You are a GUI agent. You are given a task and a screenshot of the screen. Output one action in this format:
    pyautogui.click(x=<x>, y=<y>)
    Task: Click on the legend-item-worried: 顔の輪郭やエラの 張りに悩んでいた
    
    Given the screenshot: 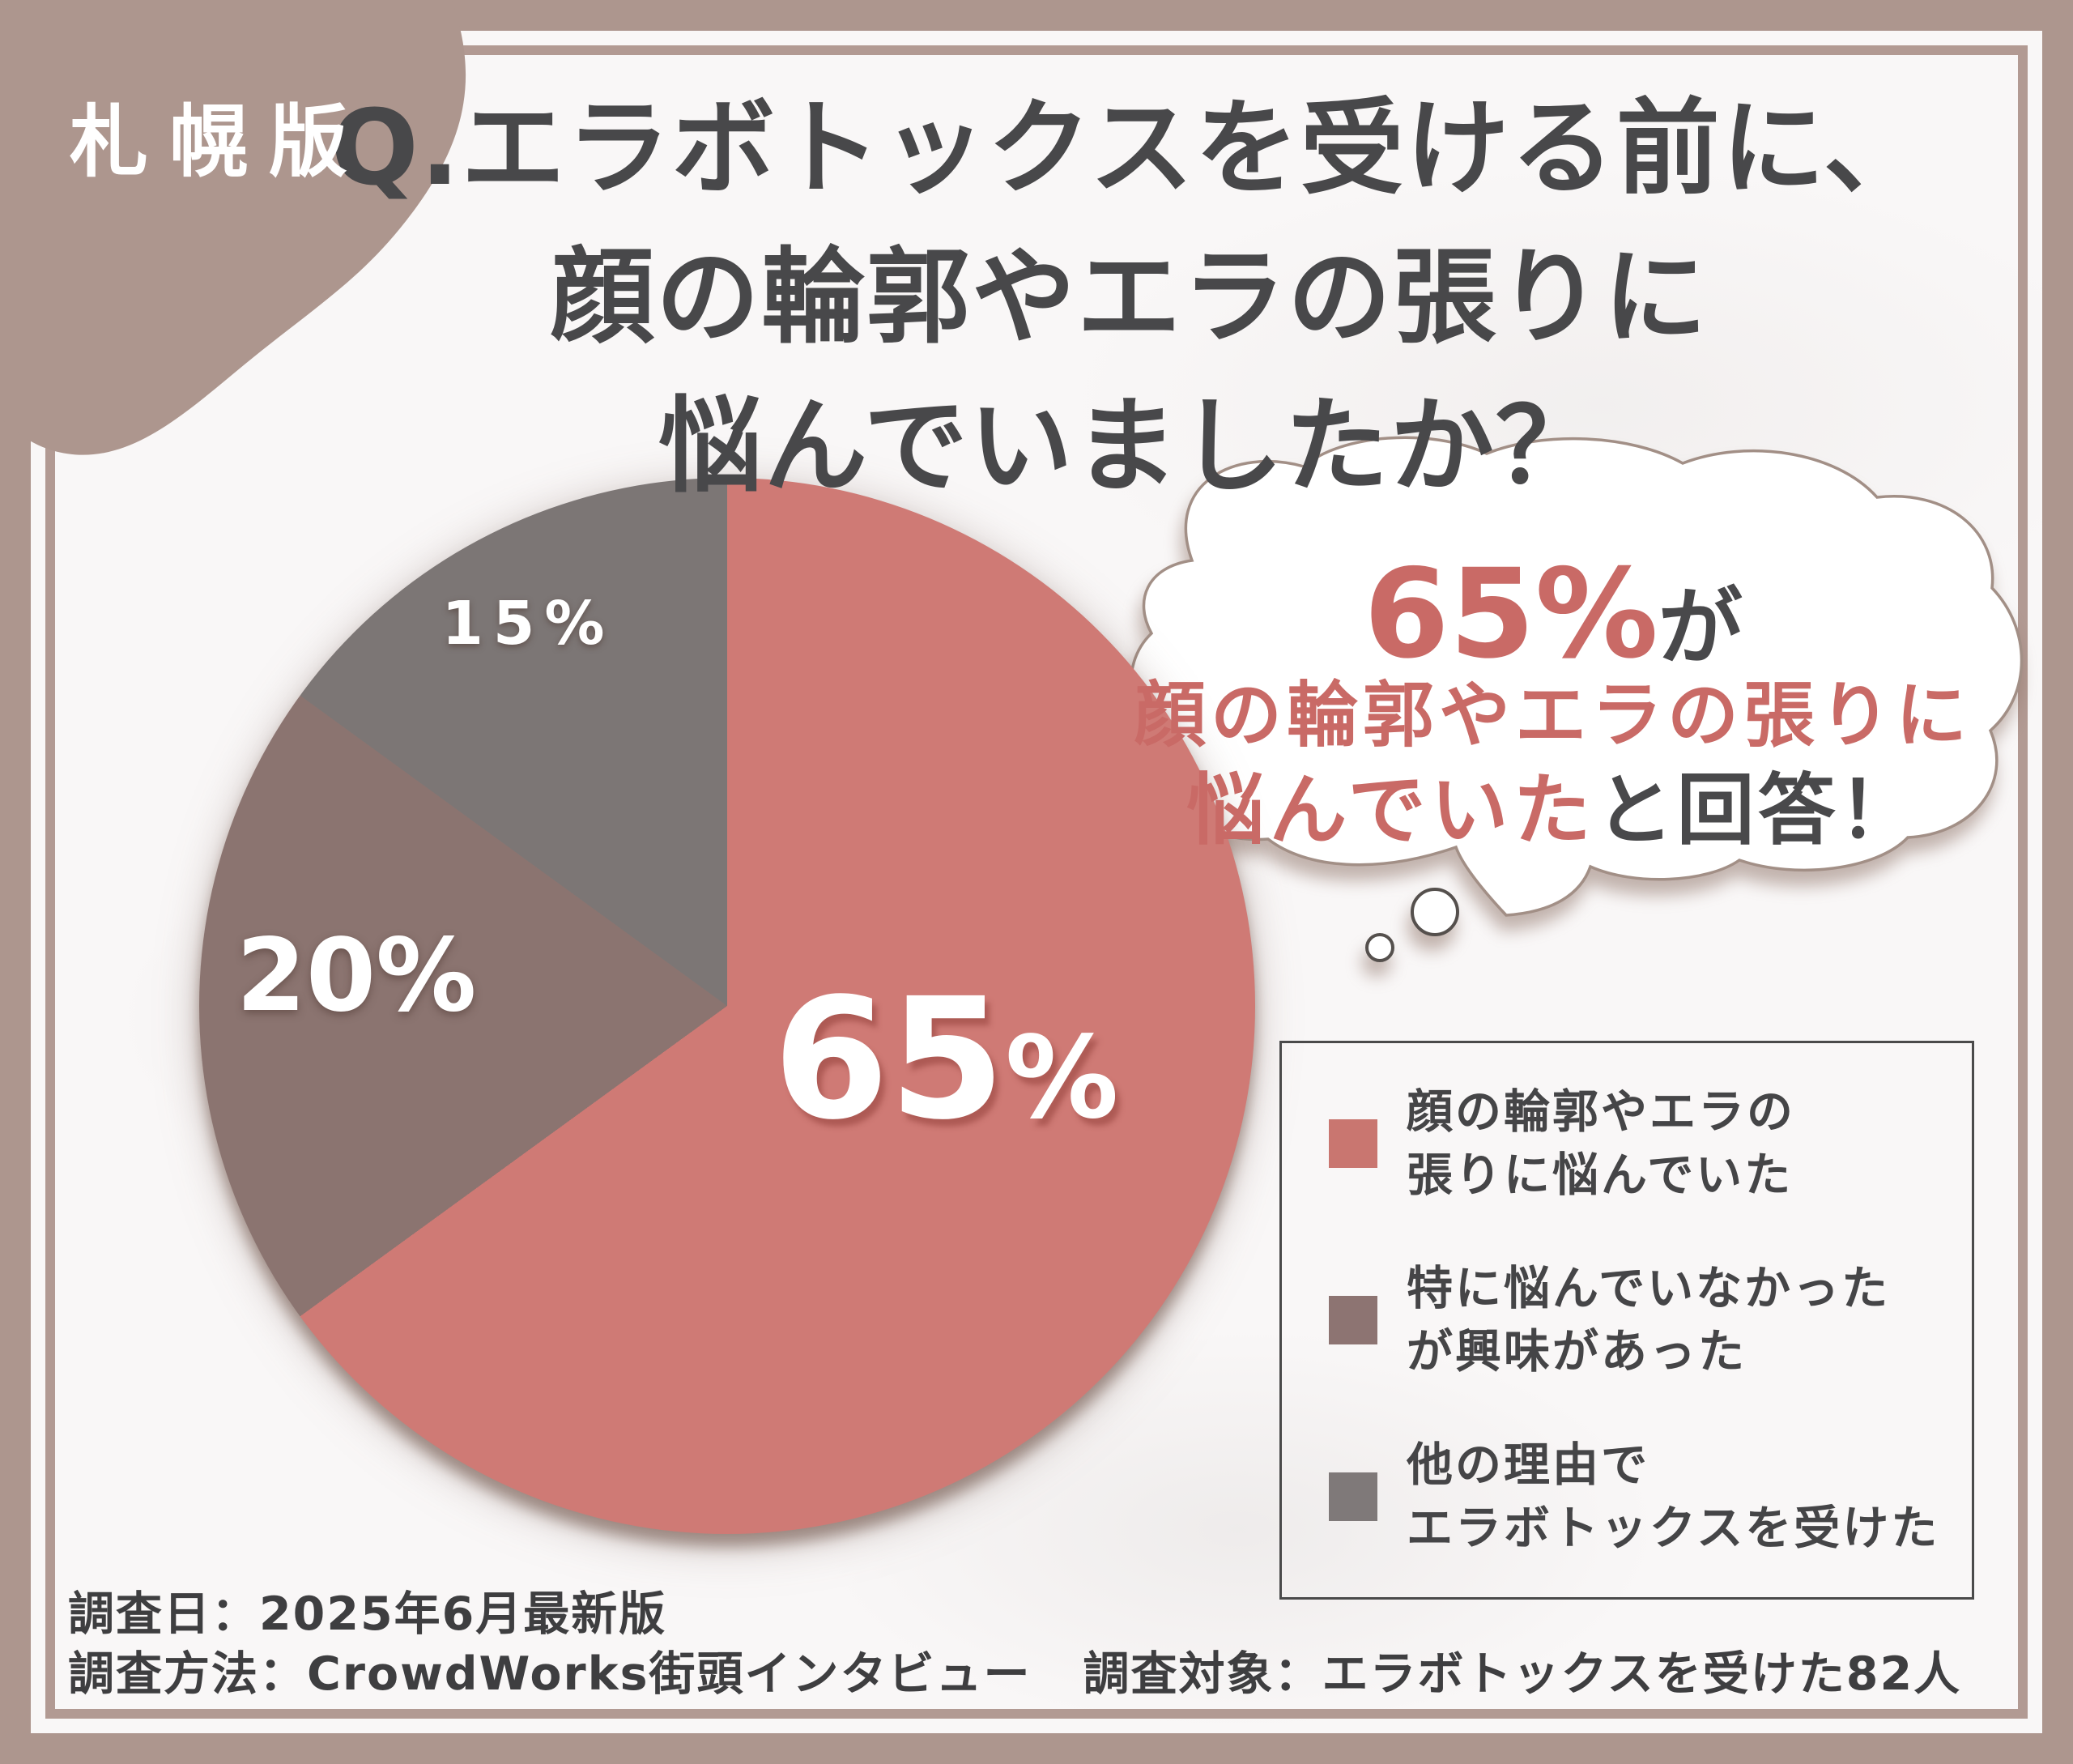 What is the action you would take?
    pyautogui.click(x=1638, y=1143)
    